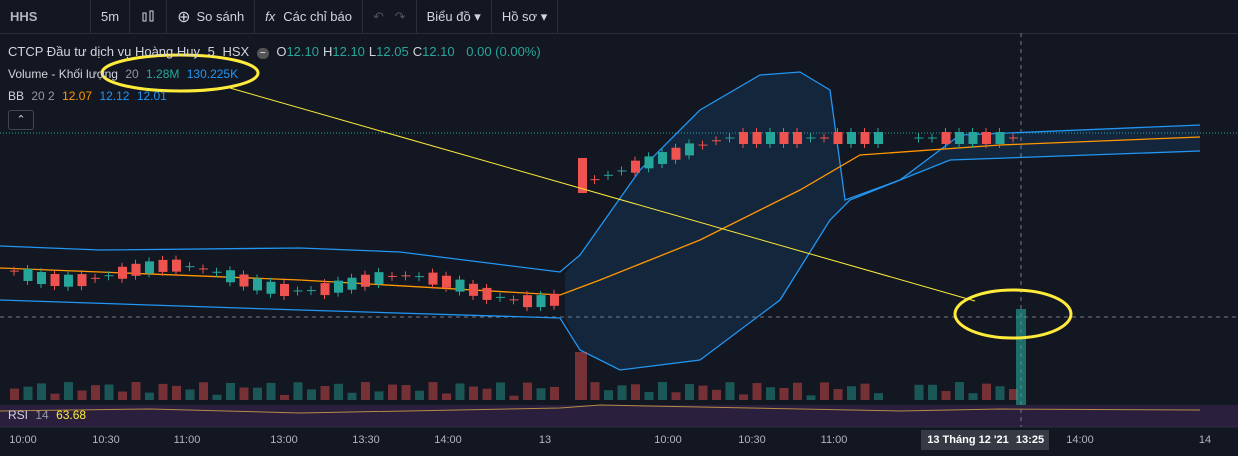 The height and width of the screenshot is (456, 1238). Describe the element at coordinates (43, 96) in the screenshot. I see `bb-params: 20 2` at that location.